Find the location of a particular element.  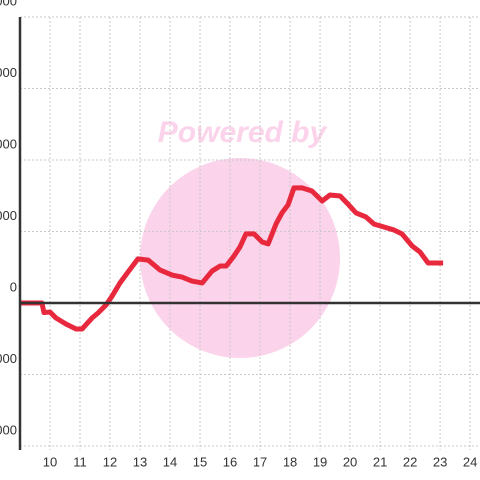

x-tick-label: 16 is located at coordinates (230, 461).